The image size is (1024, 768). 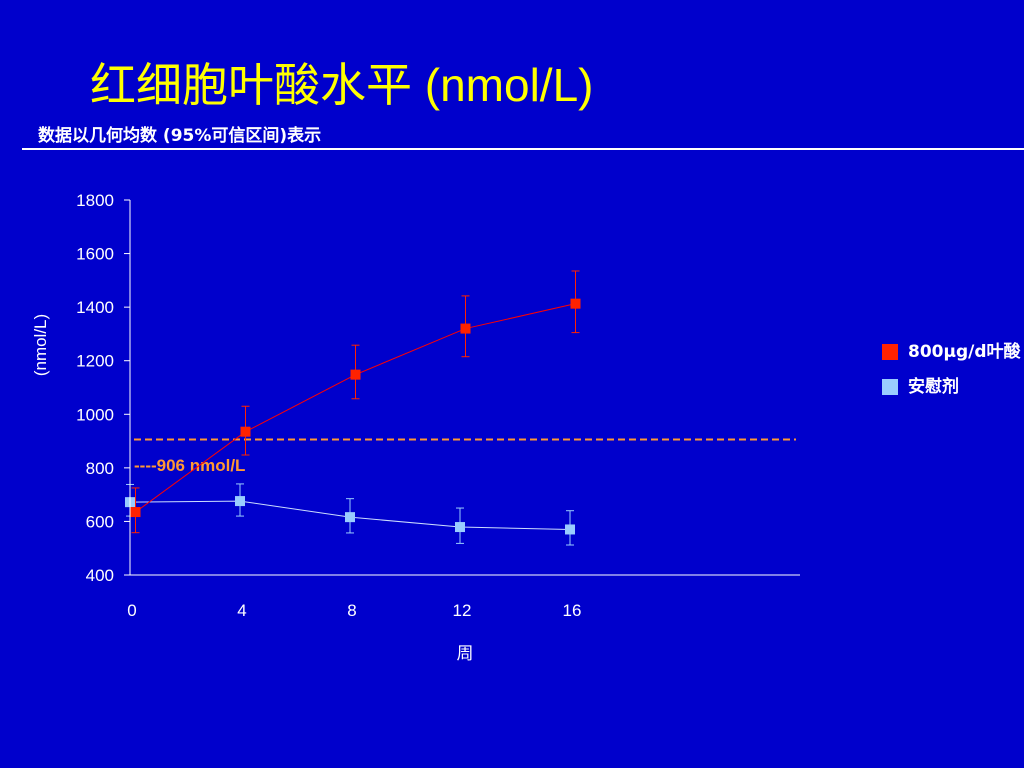 I want to click on x-tick-label: 4, so click(x=241, y=610).